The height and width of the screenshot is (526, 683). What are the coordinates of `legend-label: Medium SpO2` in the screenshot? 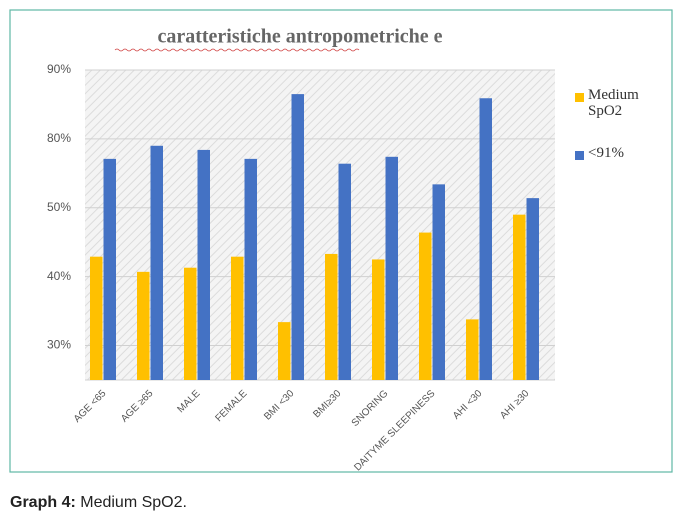 It's located at (613, 103).